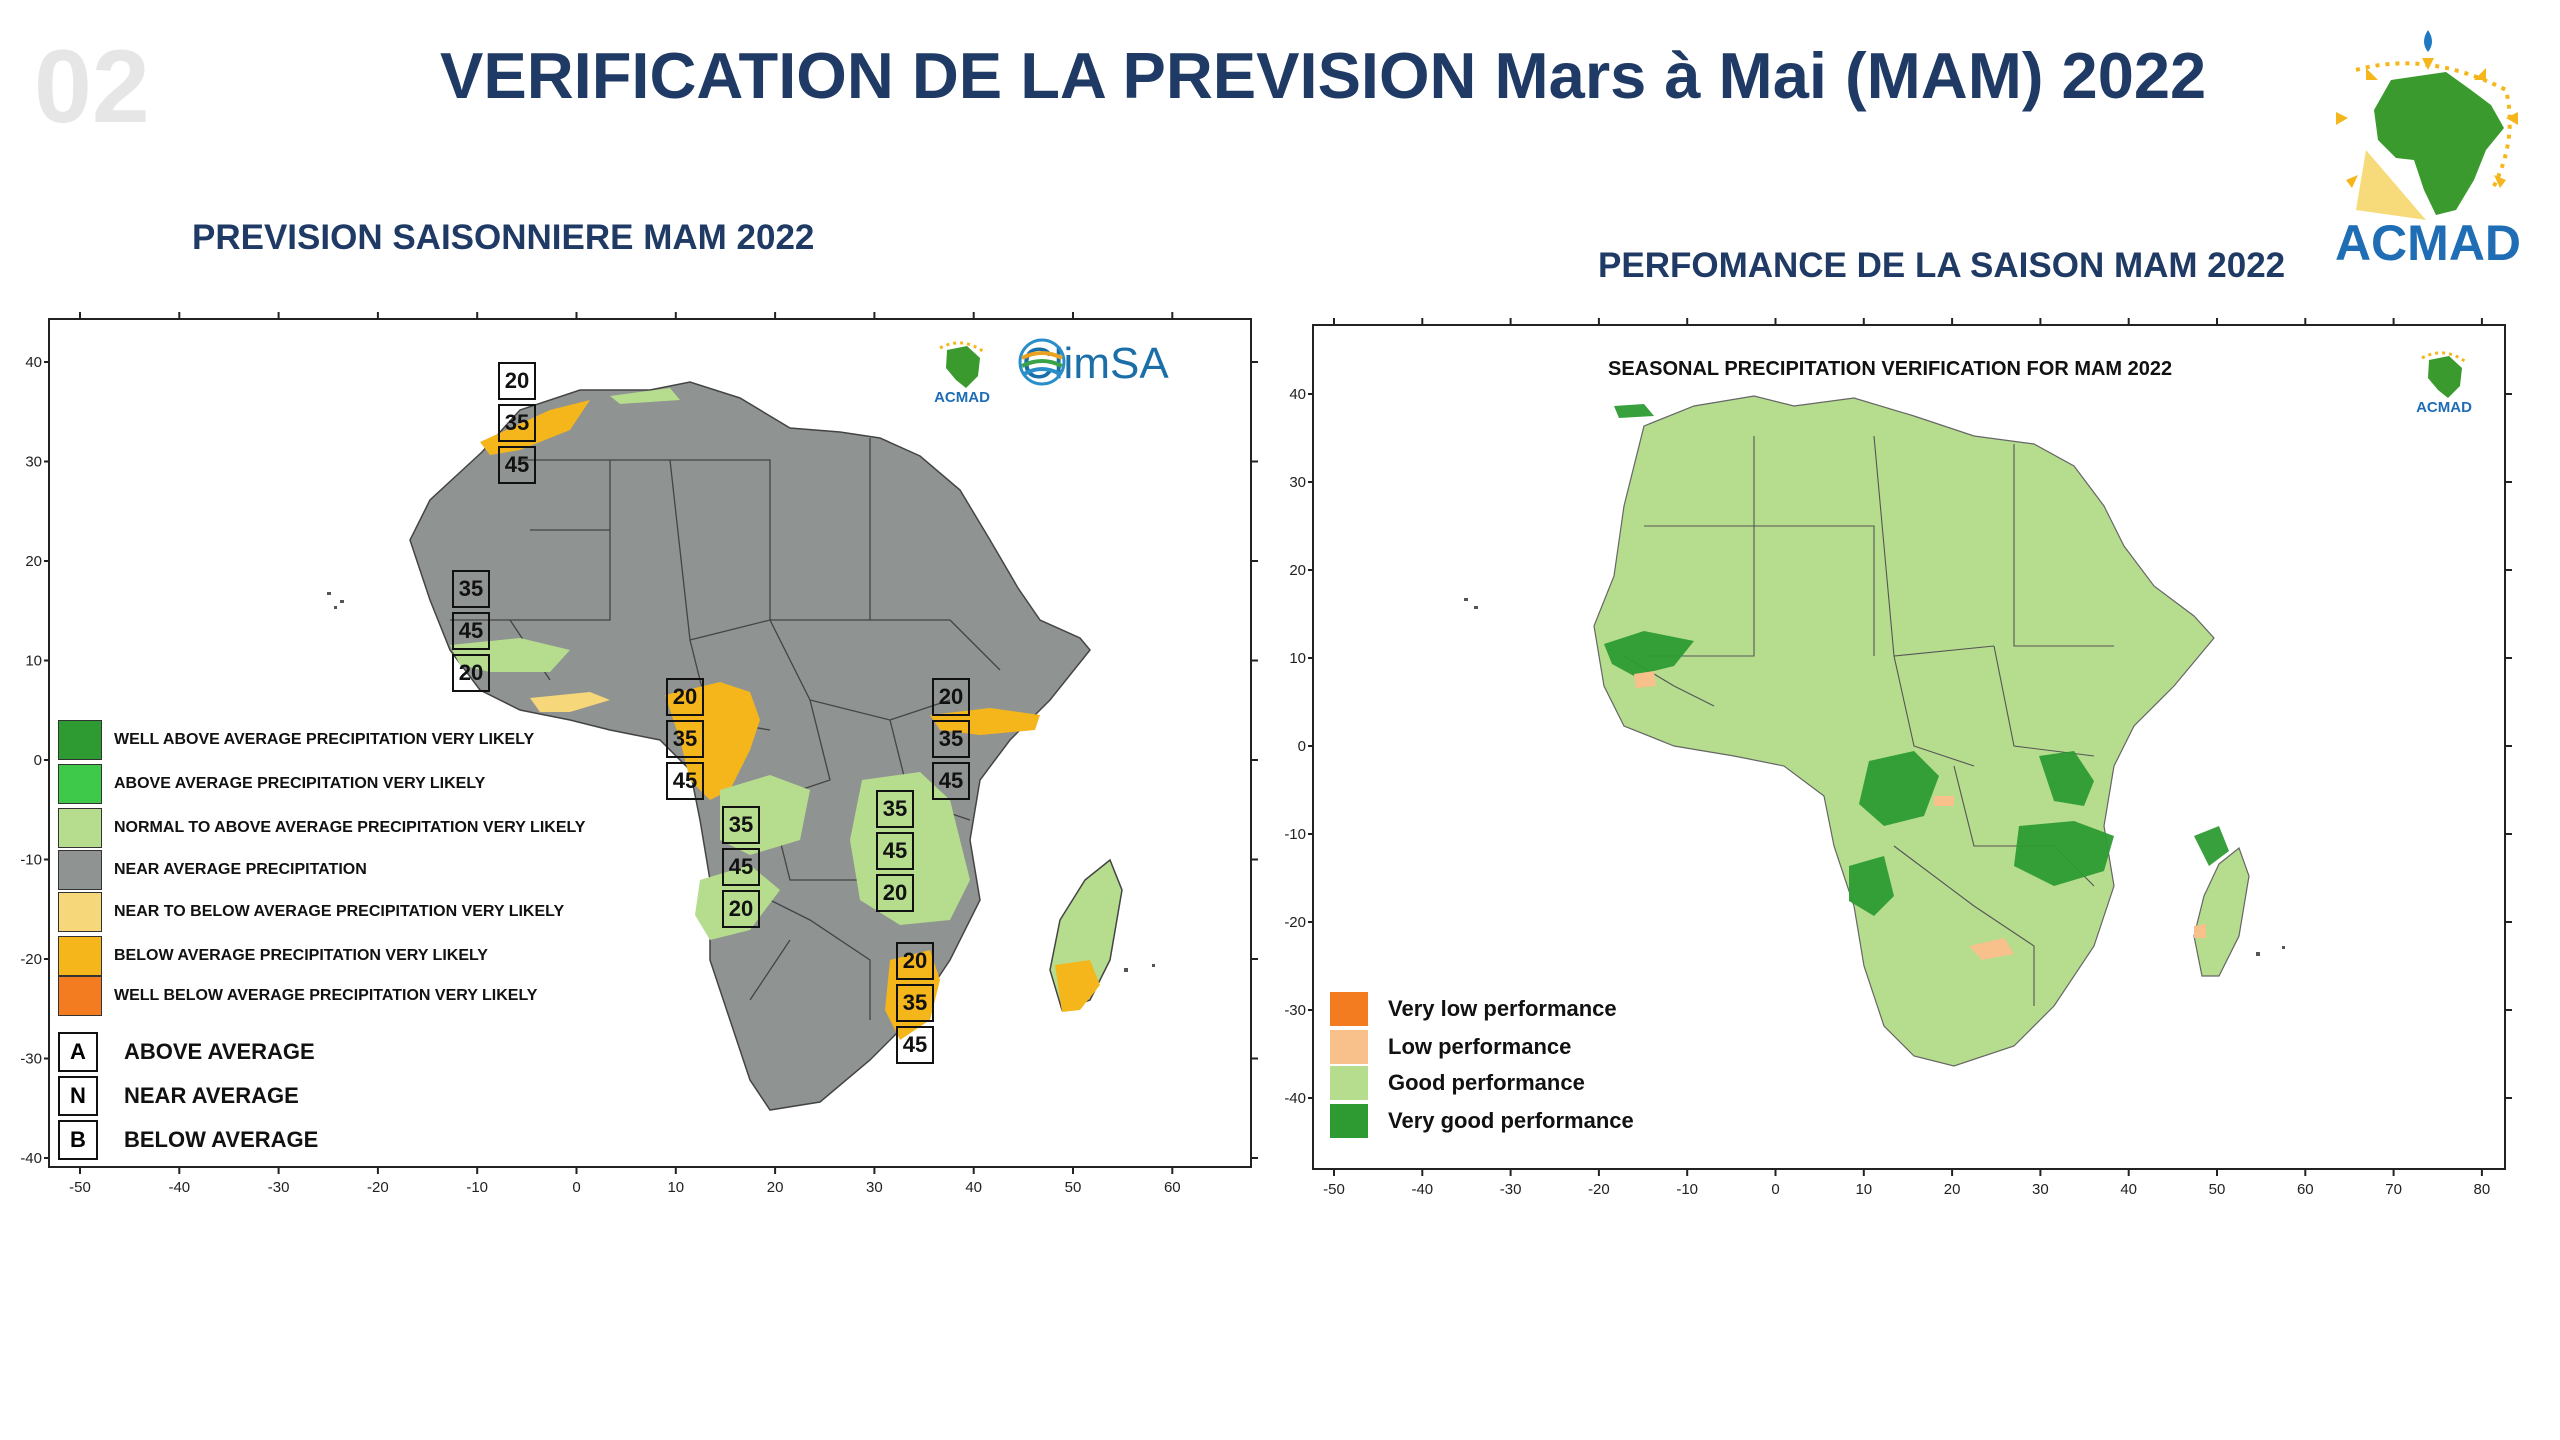 This screenshot has width=2560, height=1440. What do you see at coordinates (1502, 1008) in the screenshot?
I see `performance-label: Very low performance` at bounding box center [1502, 1008].